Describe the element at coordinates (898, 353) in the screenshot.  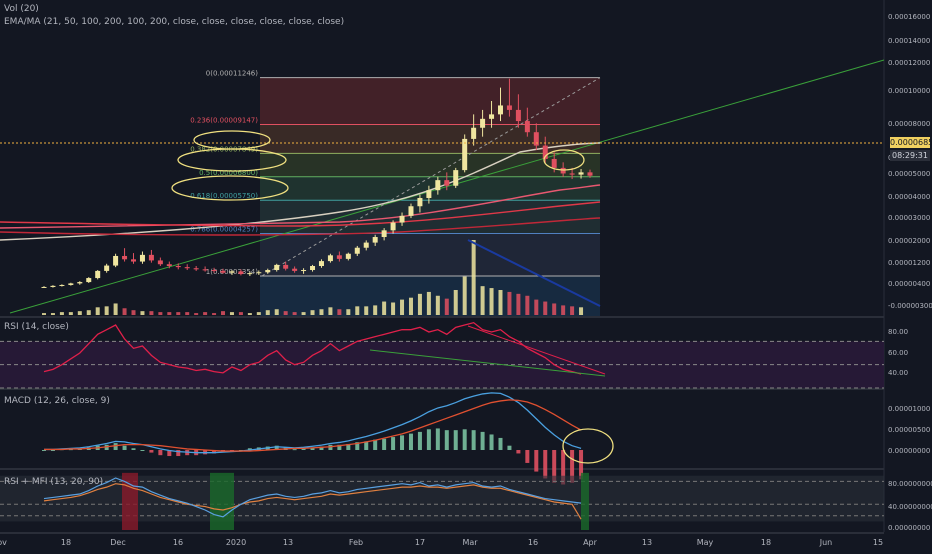
I see `rsi-tick-label: 60.00` at that location.